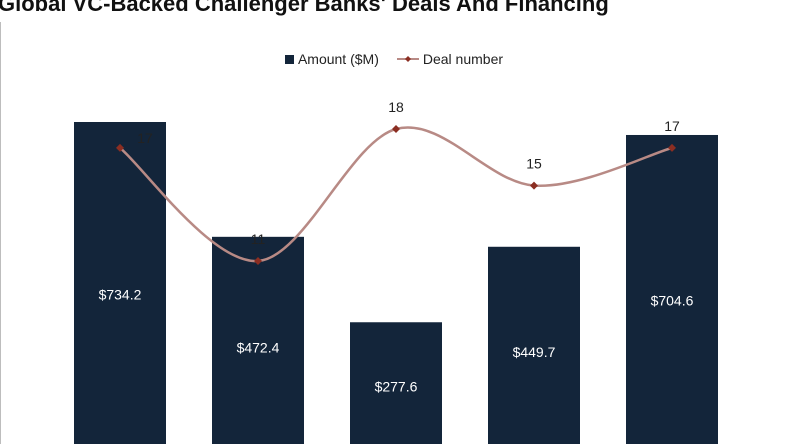 The width and height of the screenshot is (788, 444). What do you see at coordinates (258, 239) in the screenshot?
I see `deal-label-1: 11` at bounding box center [258, 239].